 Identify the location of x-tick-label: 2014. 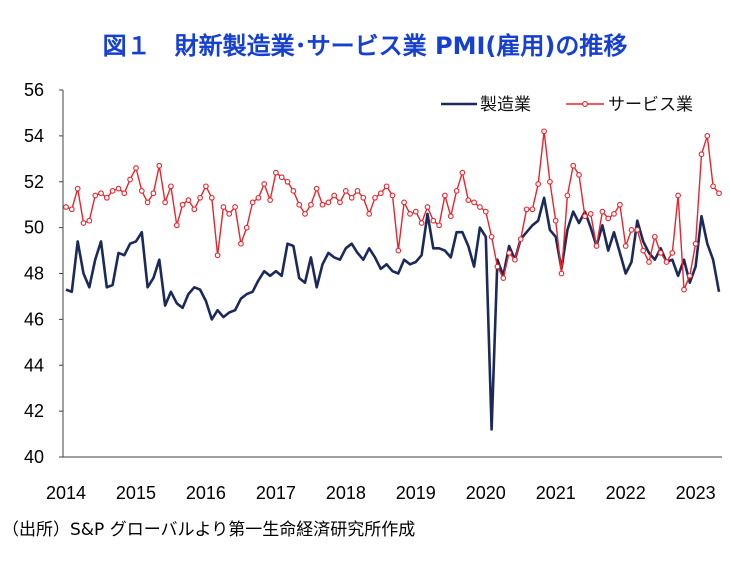
(66, 493).